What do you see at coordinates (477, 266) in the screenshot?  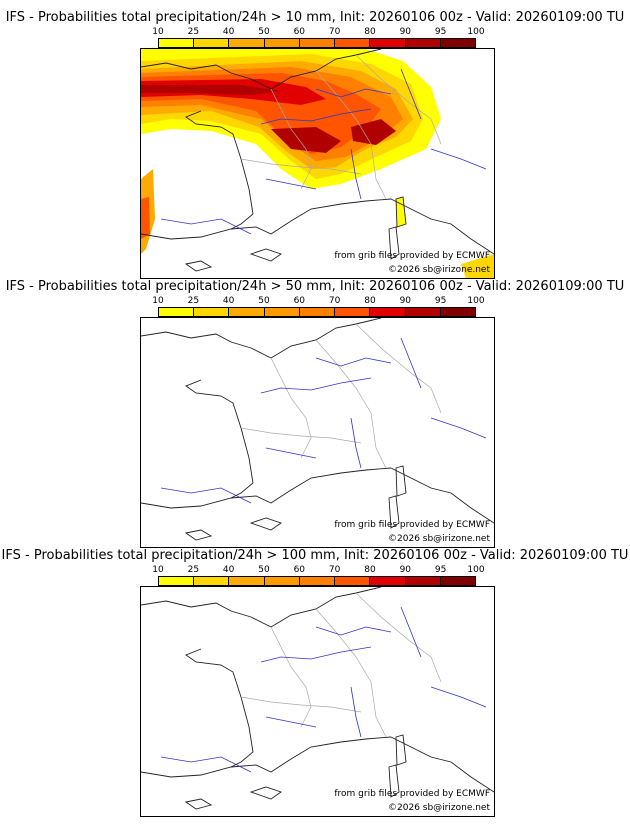 I see `prob-area-se` at bounding box center [477, 266].